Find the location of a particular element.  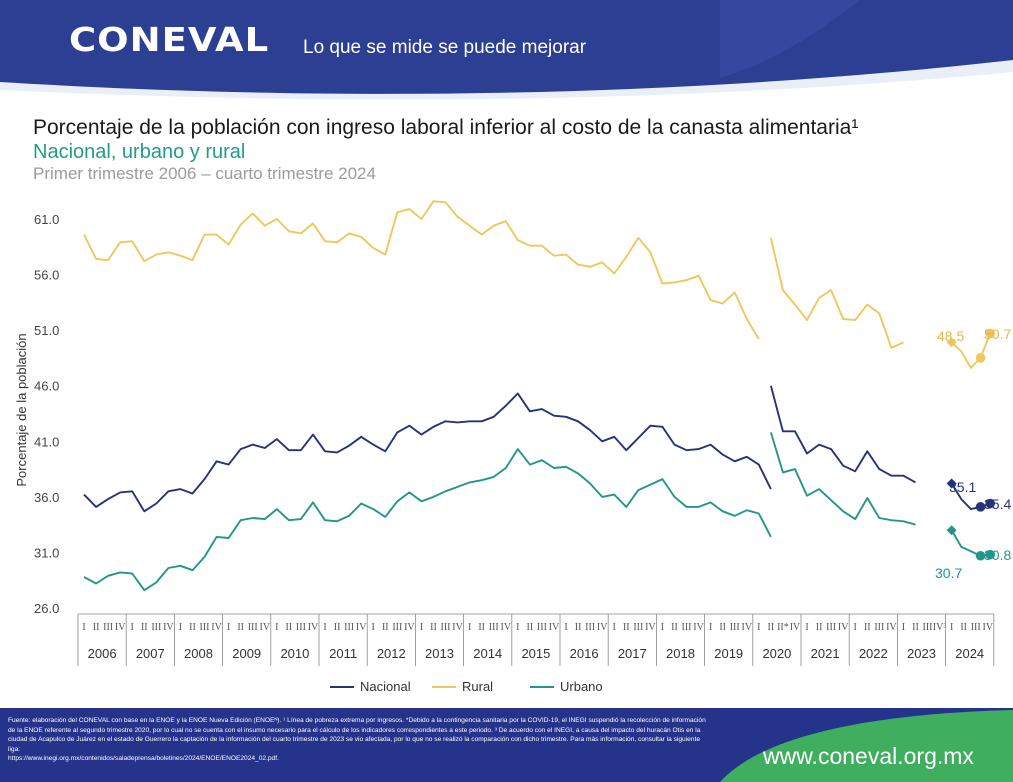

y-tick-label: 46.0 is located at coordinates (46, 386).